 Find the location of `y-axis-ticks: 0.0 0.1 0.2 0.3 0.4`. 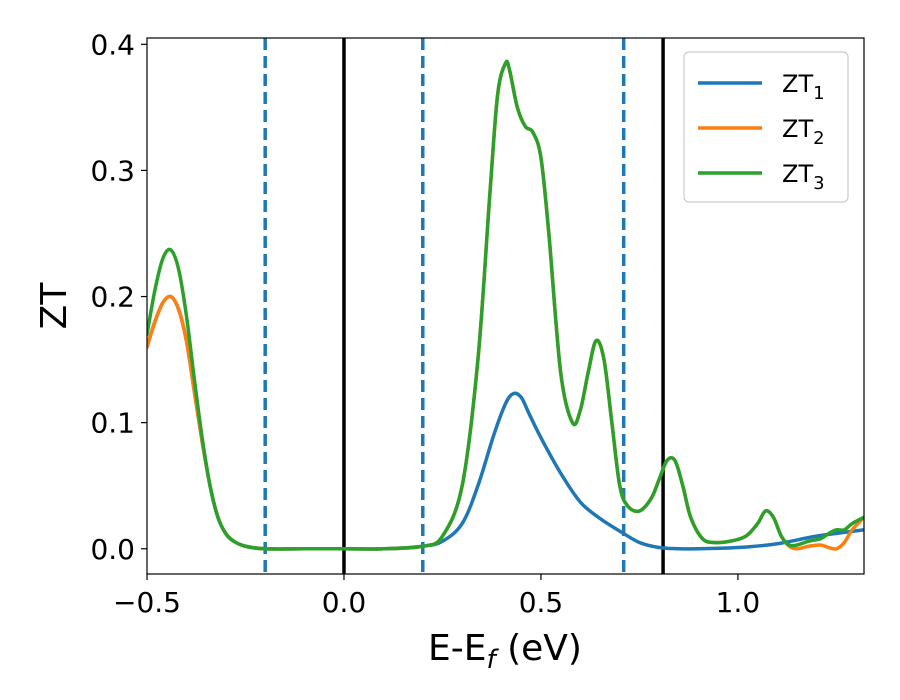

y-axis-ticks: 0.0 0.1 0.2 0.3 0.4 is located at coordinates (118, 297).